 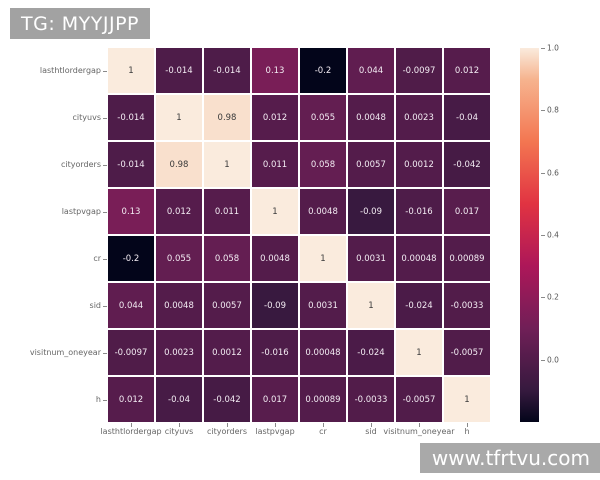 I want to click on title-badge: TG: MYYJJPP, so click(x=80, y=23).